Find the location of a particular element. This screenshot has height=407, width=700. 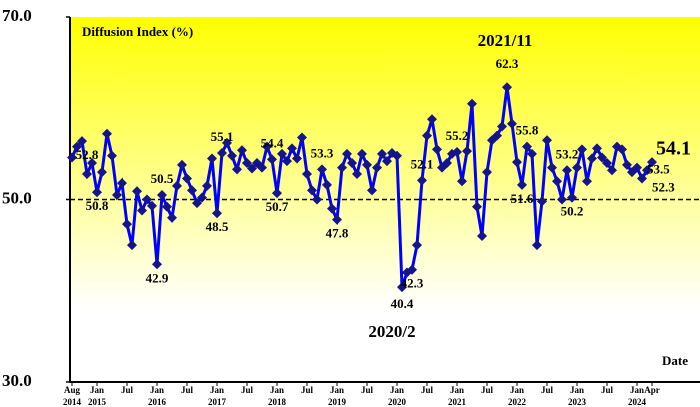

data-label: 55.8 is located at coordinates (527, 130).